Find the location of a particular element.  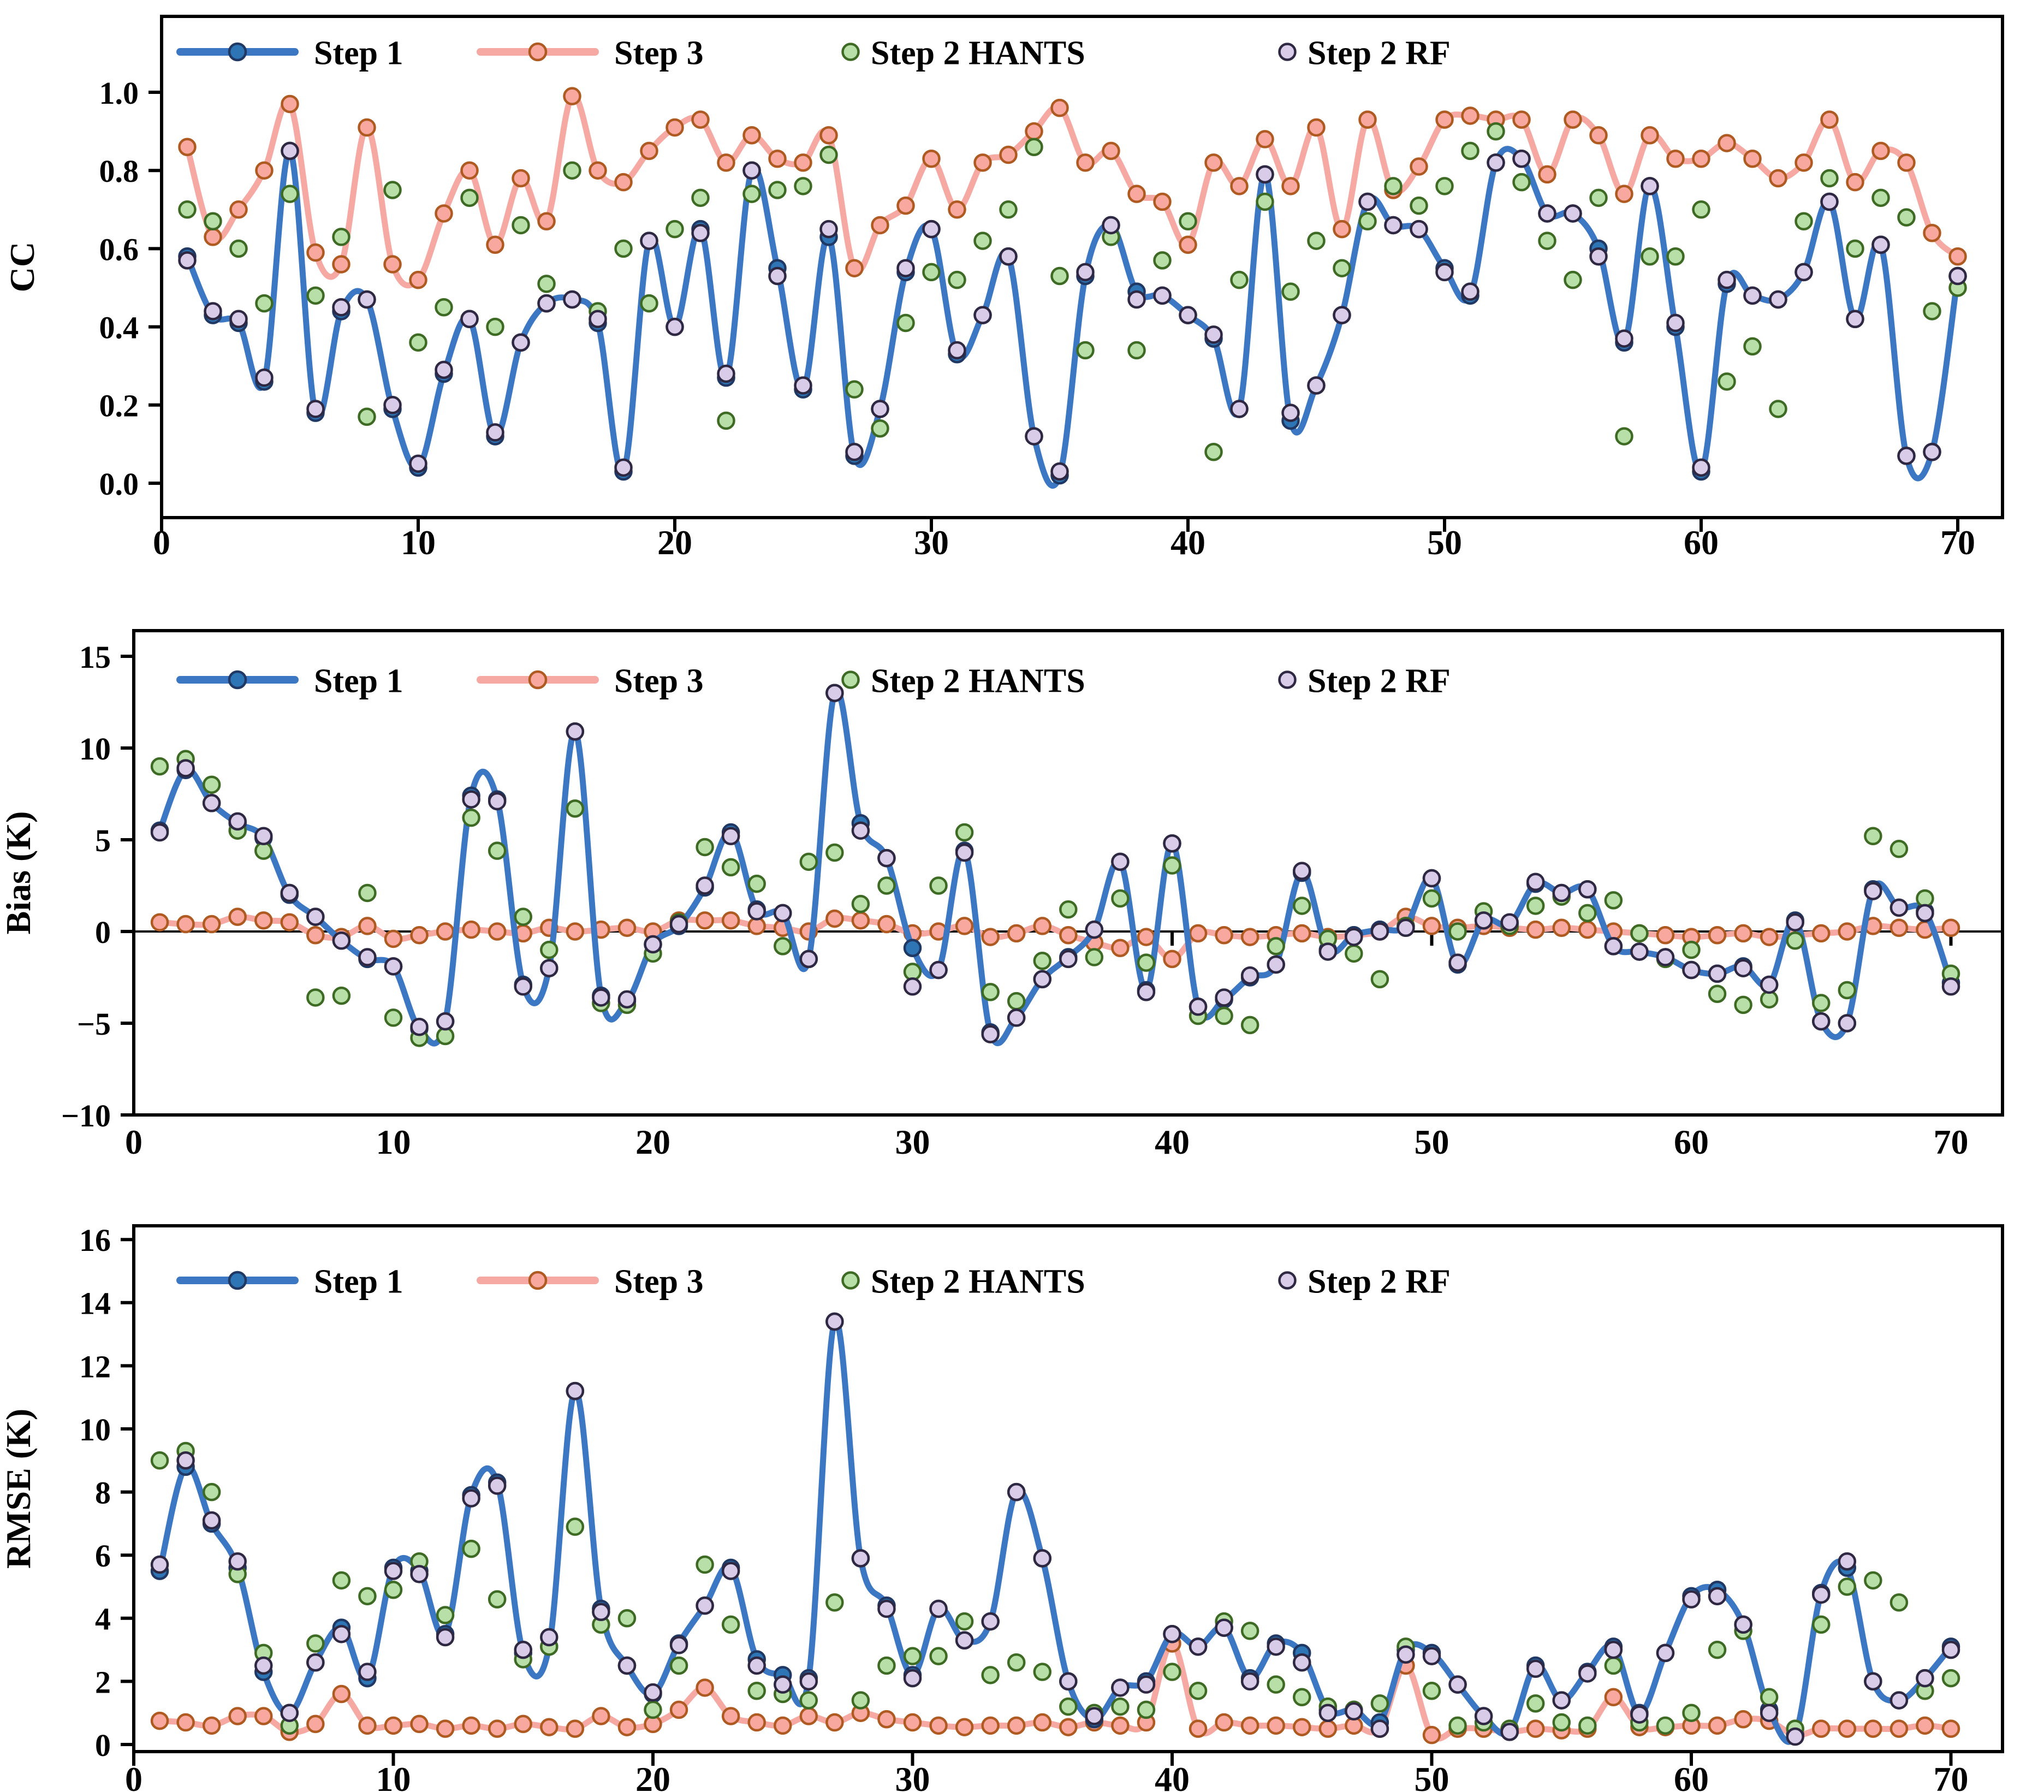

x-tick-label: 0 is located at coordinates (133, 1776).